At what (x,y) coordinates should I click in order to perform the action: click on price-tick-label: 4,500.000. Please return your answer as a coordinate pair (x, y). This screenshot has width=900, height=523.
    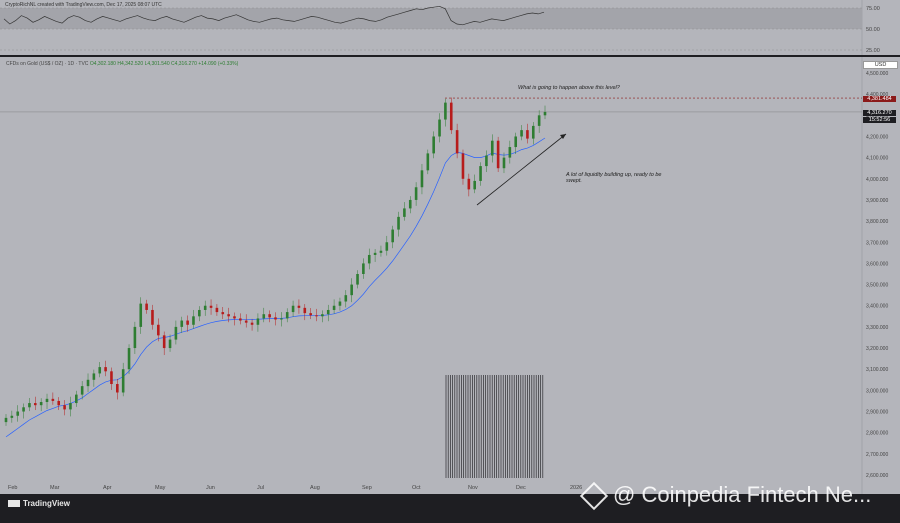
    Looking at the image, I should click on (877, 74).